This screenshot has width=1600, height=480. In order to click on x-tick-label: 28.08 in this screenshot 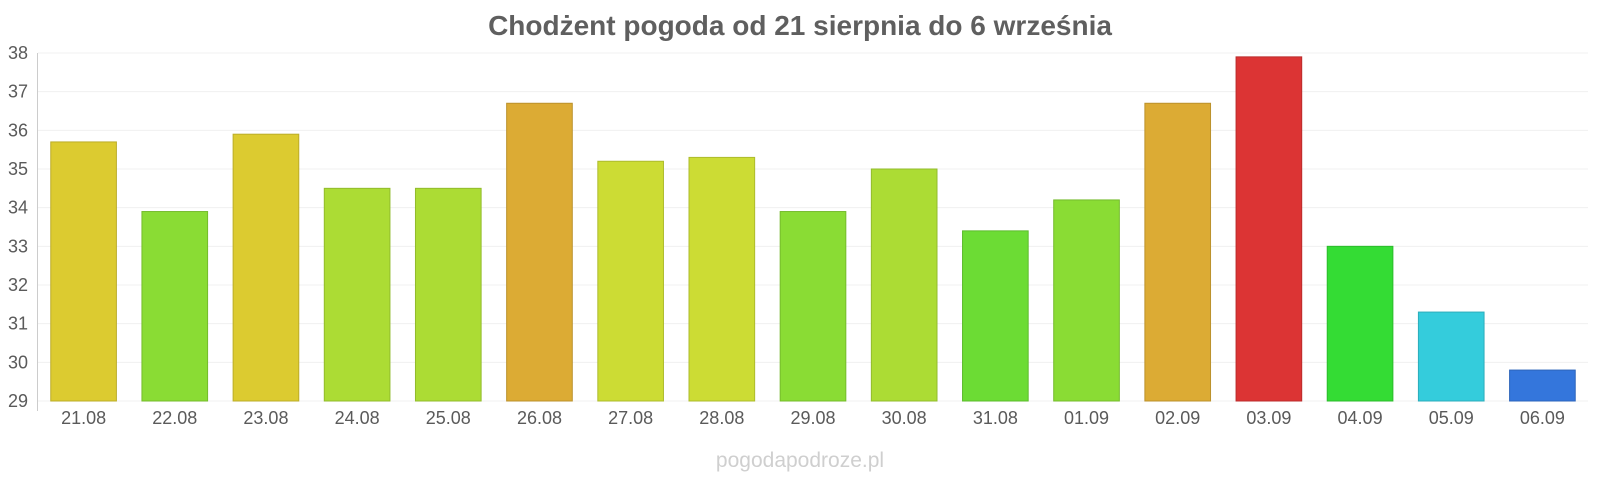, I will do `click(721, 418)`.